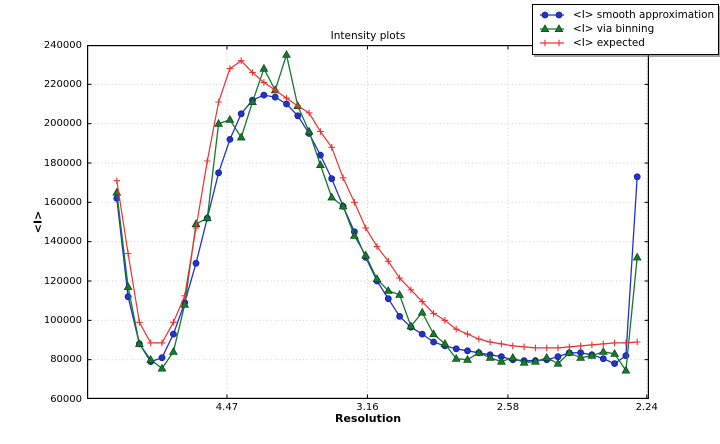 This screenshot has width=720, height=444. I want to click on legend-circle-icon, so click(552, 15).